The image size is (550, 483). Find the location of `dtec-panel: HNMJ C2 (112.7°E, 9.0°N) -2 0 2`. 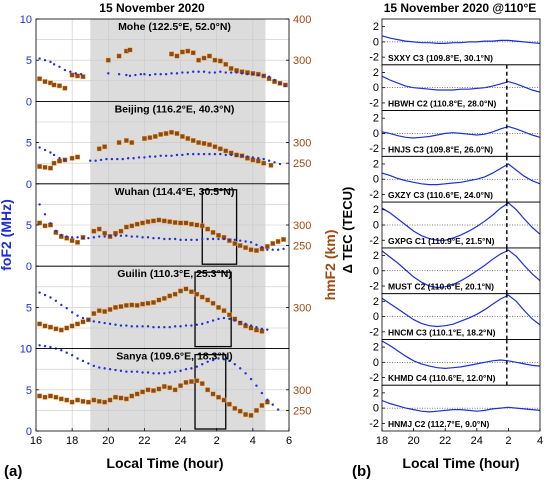

dtec-panel: HNMJ C2 (112.7°E, 9.0°N) -2 0 2 is located at coordinates (455, 408).